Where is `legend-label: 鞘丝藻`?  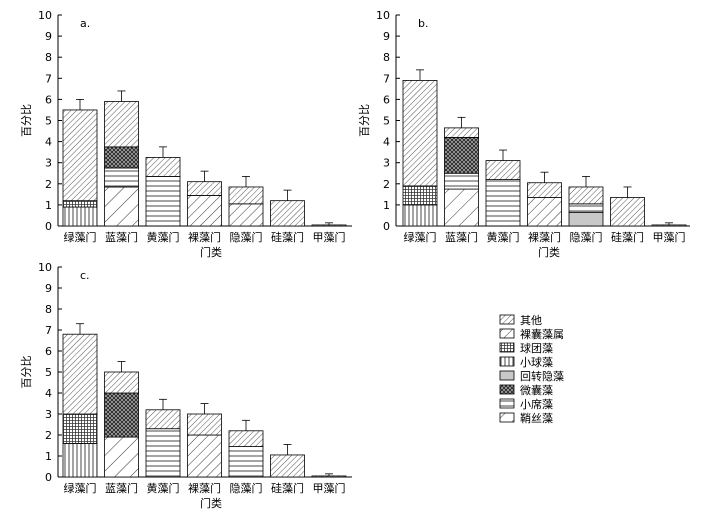
legend-label: 鞘丝藻 is located at coordinates (536, 418).